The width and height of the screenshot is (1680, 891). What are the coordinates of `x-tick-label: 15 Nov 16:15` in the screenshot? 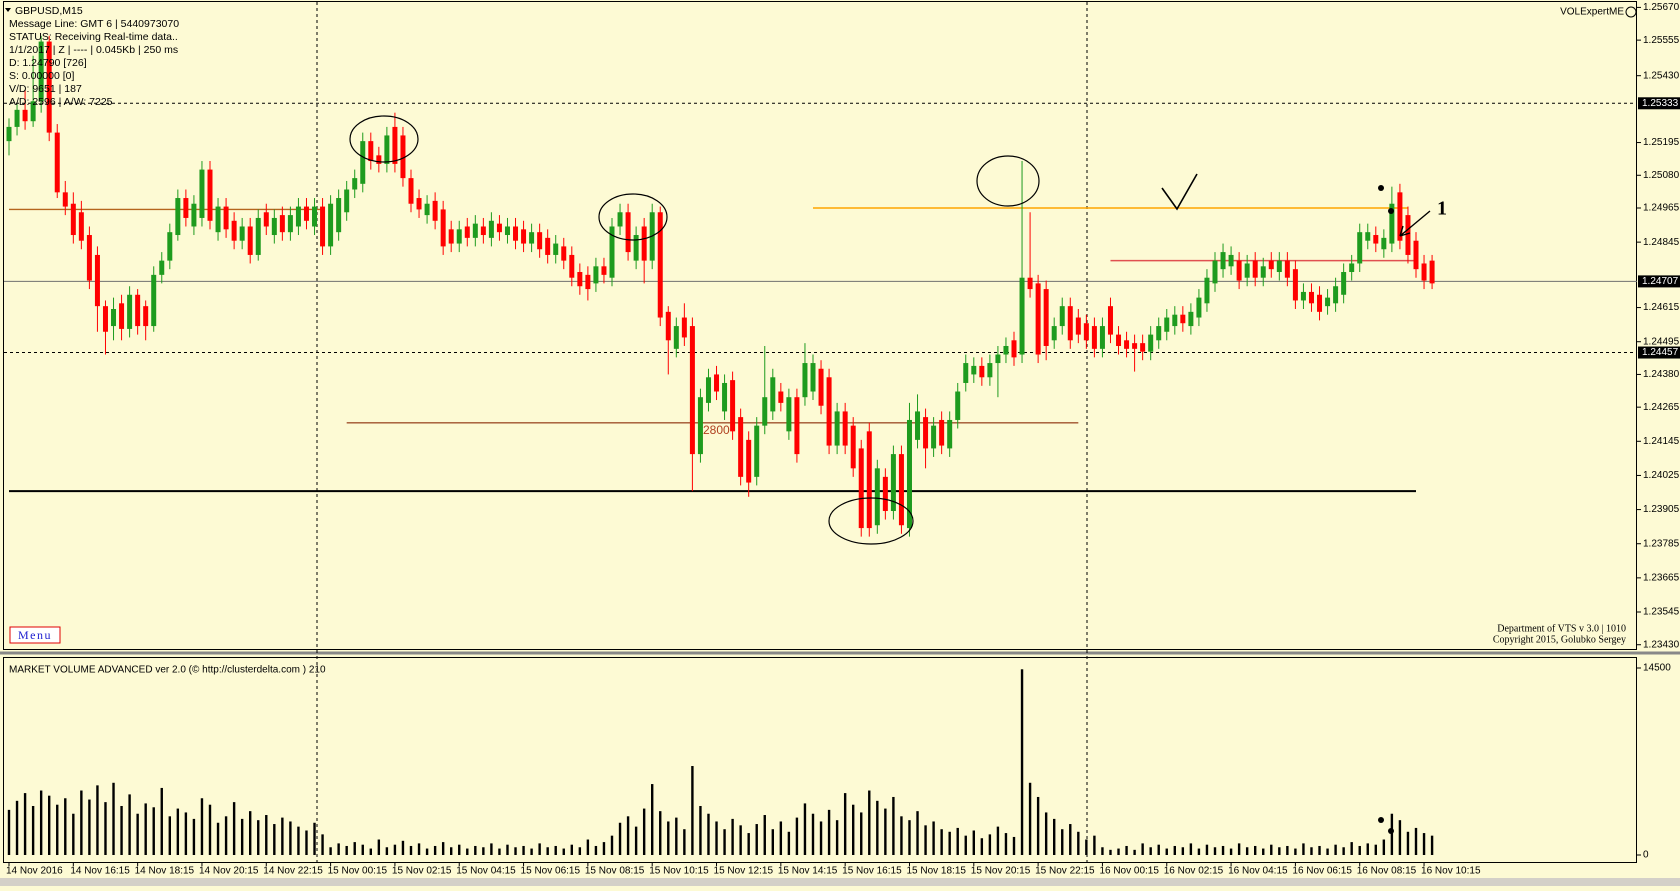 It's located at (872, 871).